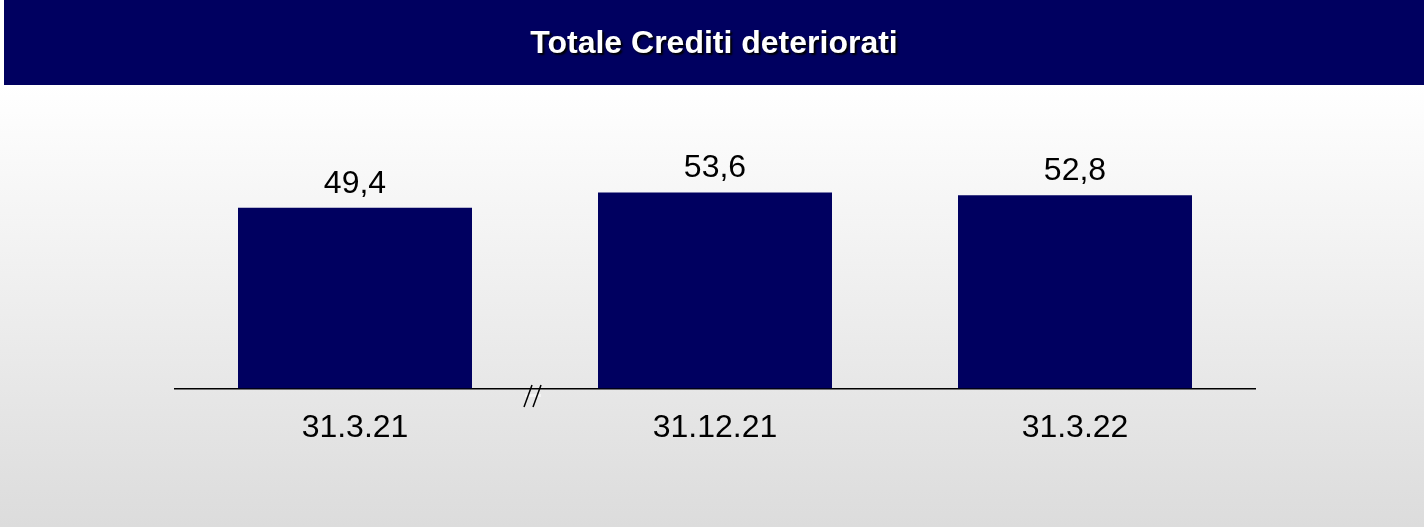  Describe the element at coordinates (355, 181) in the screenshot. I see `data-label: 49,4` at that location.